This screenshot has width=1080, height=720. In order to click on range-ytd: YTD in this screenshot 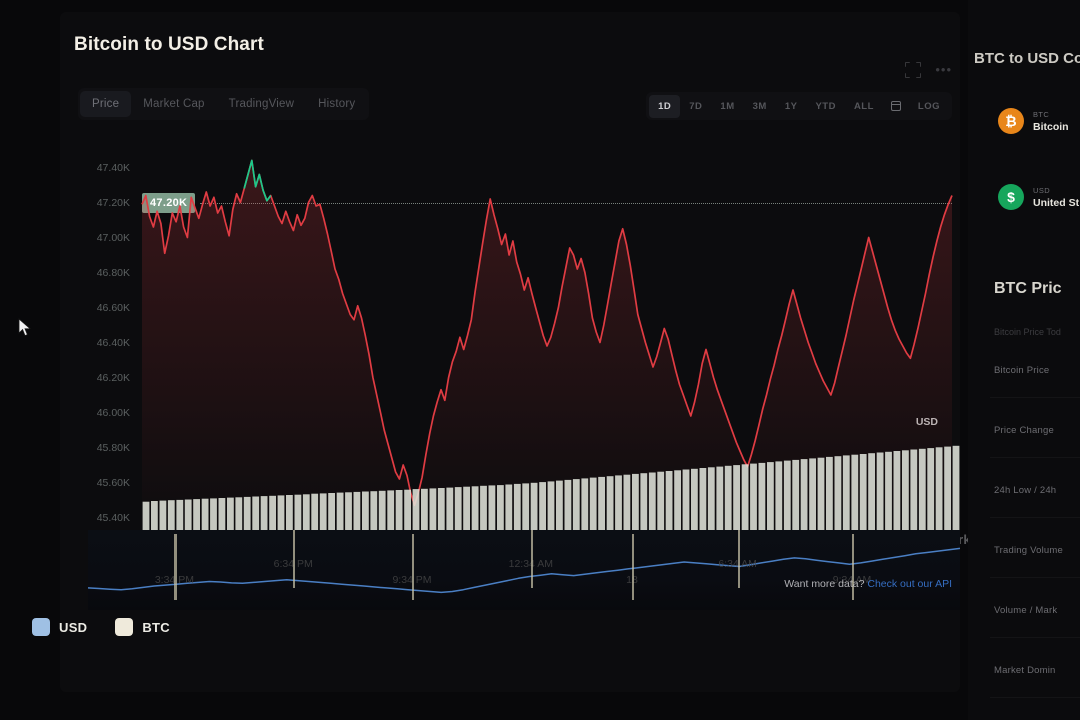, I will do `click(825, 106)`.